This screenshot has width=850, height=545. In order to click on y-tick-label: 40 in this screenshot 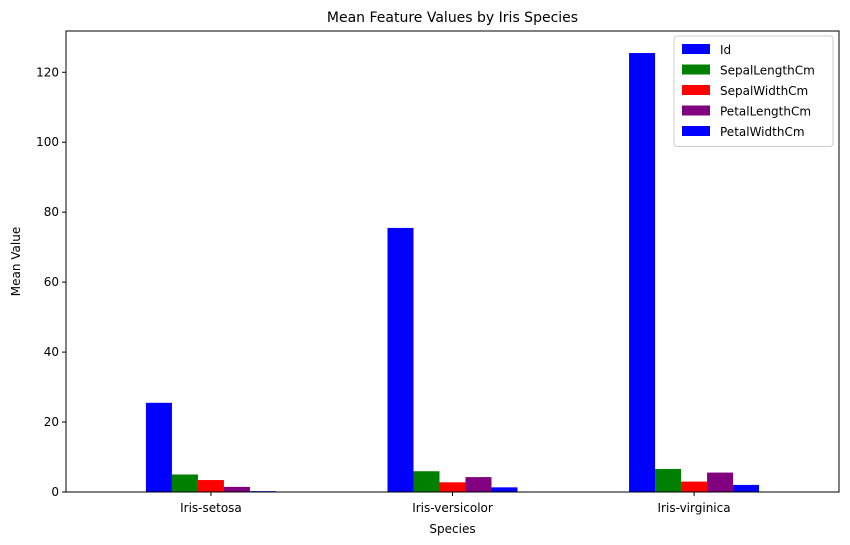, I will do `click(51, 352)`.